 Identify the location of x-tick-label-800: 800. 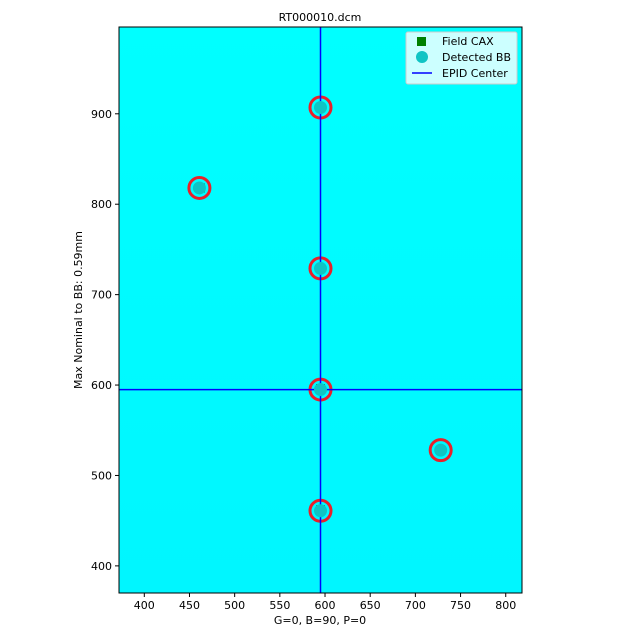
(505, 605).